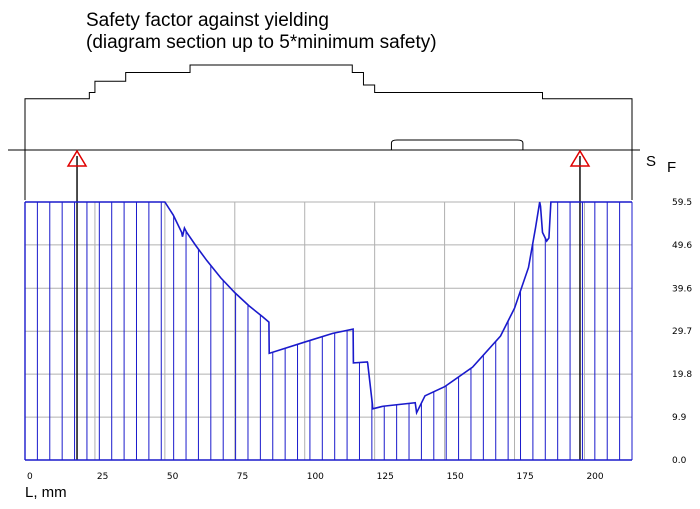  Describe the element at coordinates (173, 477) in the screenshot. I see `x-tick-label: 50` at that location.